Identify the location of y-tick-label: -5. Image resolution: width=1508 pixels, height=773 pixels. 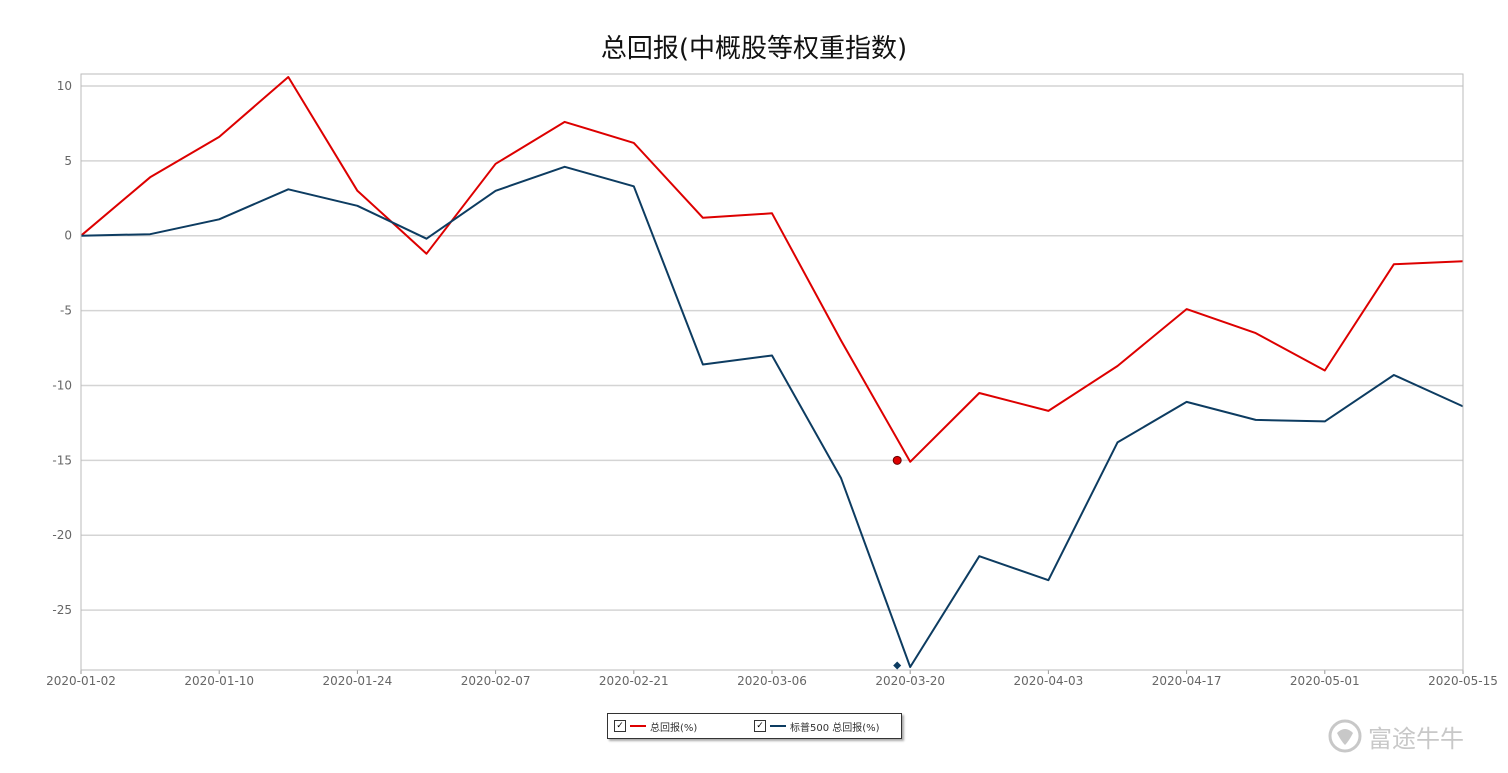
(66, 311).